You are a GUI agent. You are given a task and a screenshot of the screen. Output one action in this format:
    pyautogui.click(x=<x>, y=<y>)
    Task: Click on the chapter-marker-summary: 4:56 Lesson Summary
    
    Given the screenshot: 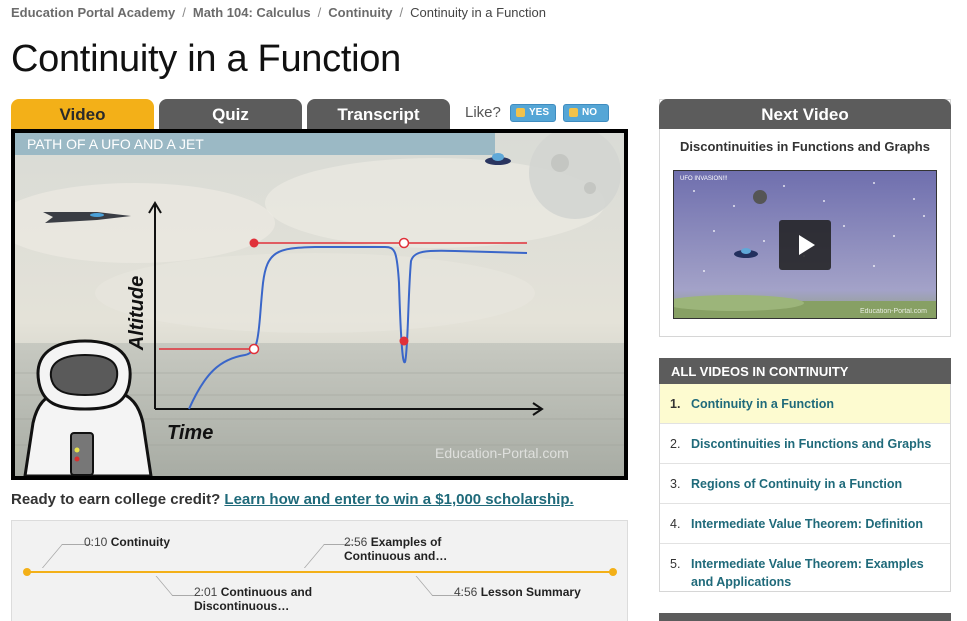 What is the action you would take?
    pyautogui.click(x=517, y=592)
    